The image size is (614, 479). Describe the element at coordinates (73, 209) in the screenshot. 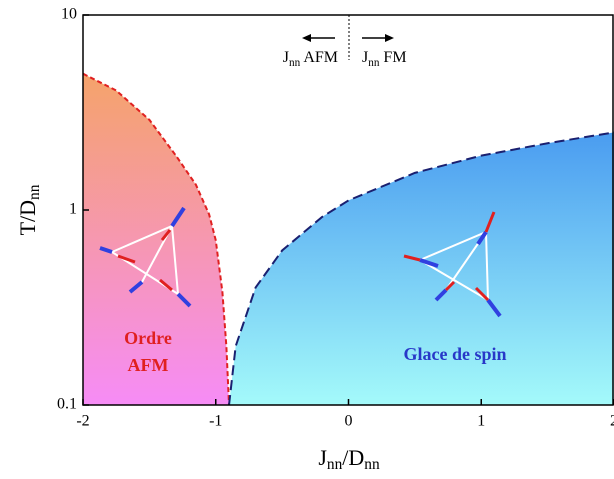

I see `y-tick-label: 1` at that location.